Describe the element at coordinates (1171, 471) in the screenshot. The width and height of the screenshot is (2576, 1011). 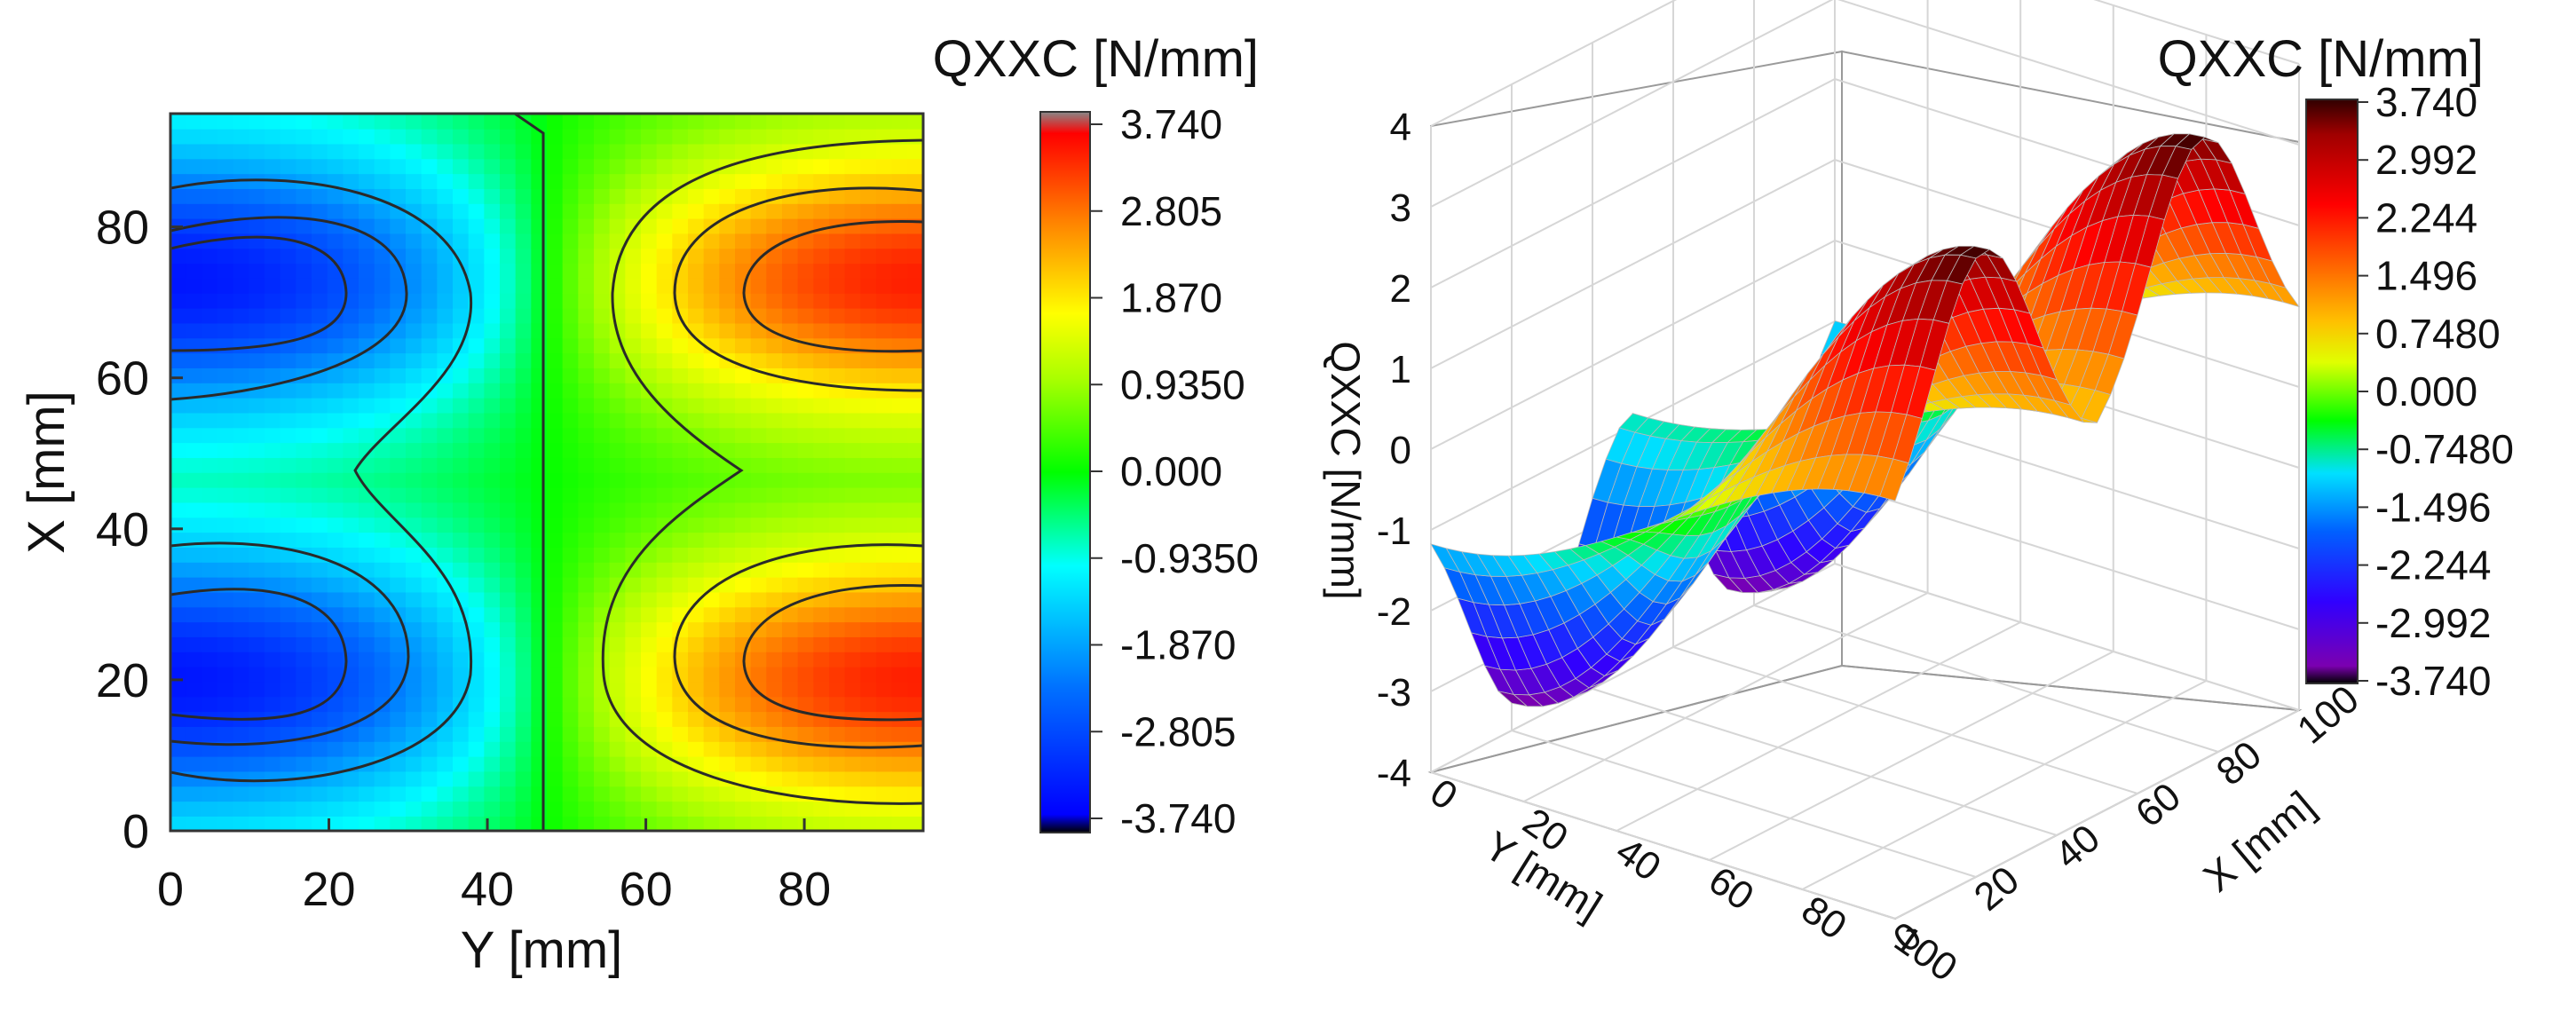
I see `colorbar-1-tick-label: 0.000` at that location.